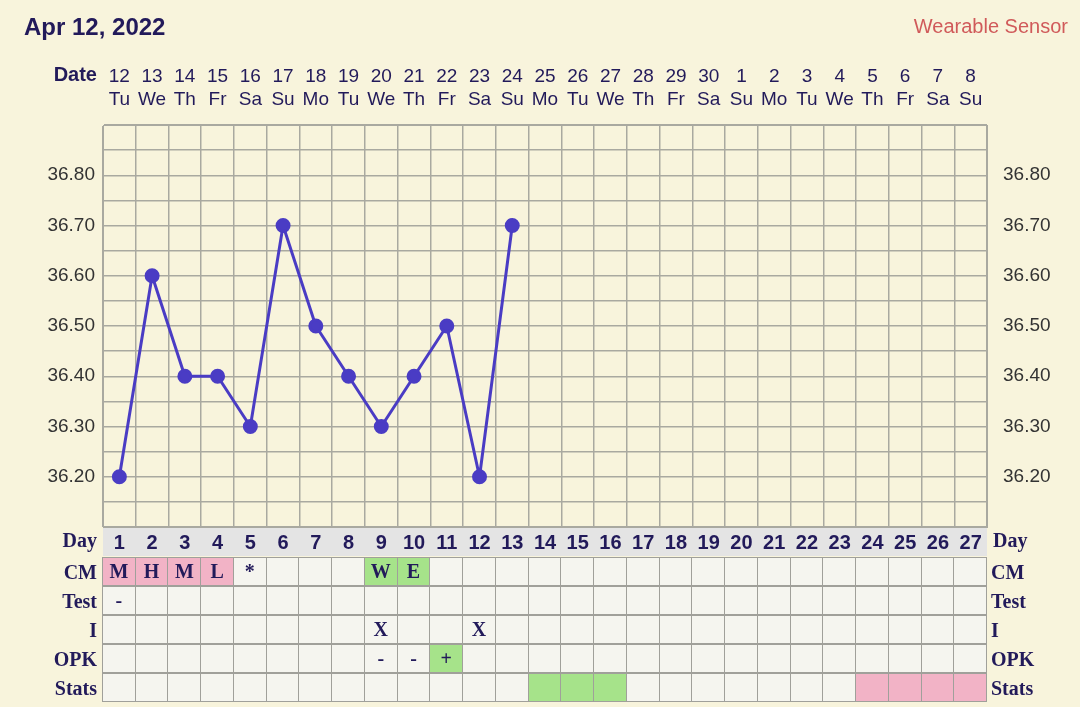 This screenshot has height=707, width=1080. I want to click on x-tick-label: 26 Tu, so click(578, 87).